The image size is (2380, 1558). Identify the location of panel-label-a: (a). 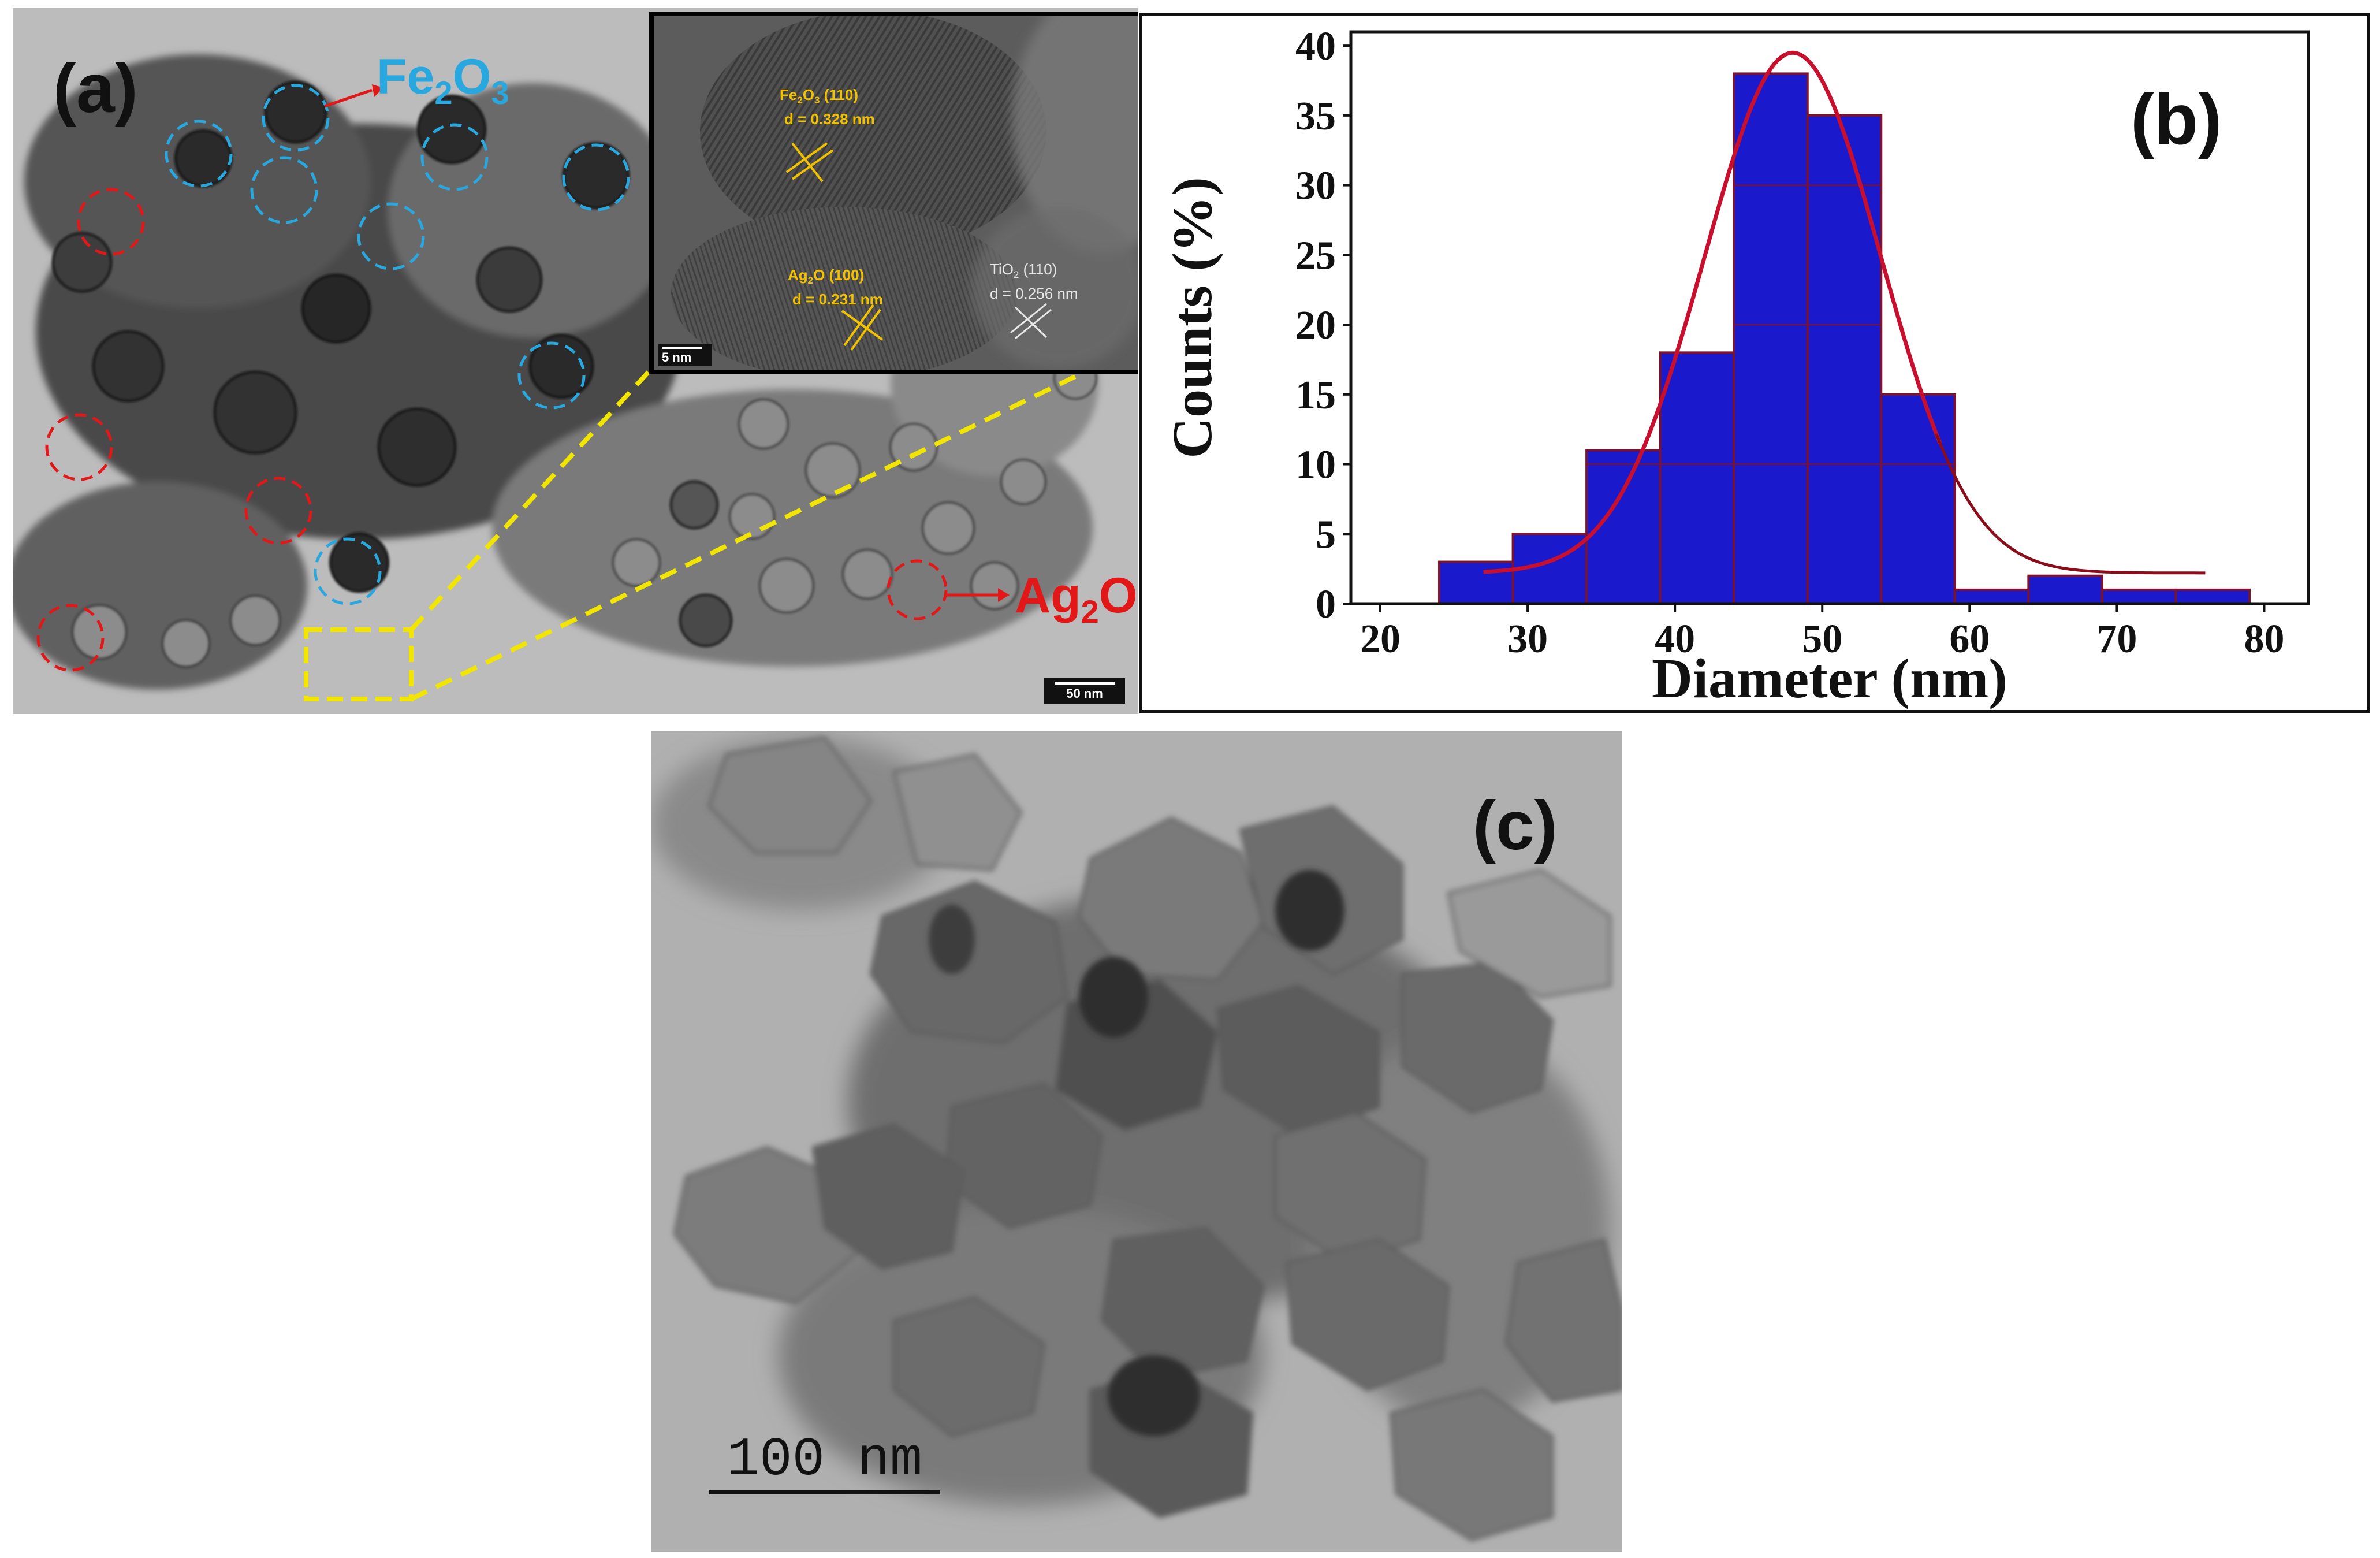
(95, 88).